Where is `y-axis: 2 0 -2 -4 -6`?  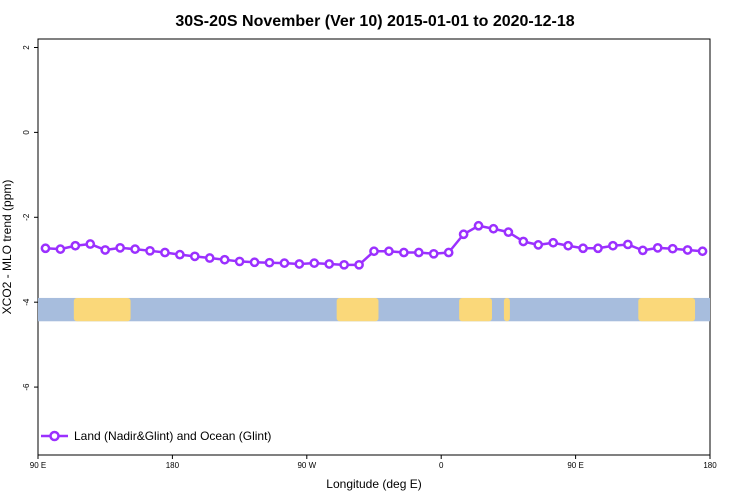 y-axis: 2 0 -2 -4 -6 is located at coordinates (30, 218).